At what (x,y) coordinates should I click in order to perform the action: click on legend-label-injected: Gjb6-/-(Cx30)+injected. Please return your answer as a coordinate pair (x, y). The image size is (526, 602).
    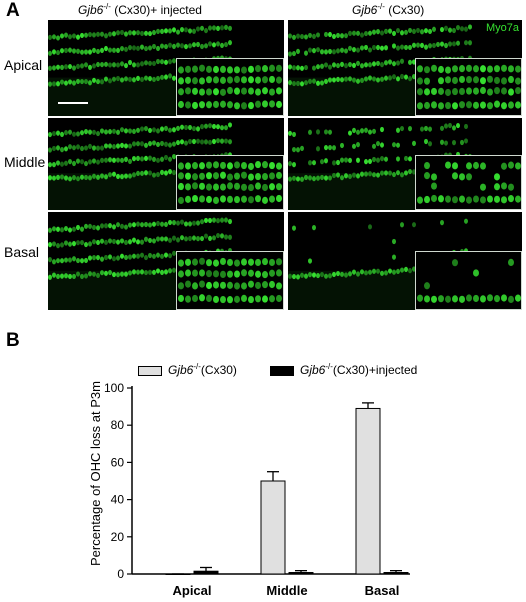
    Looking at the image, I should click on (358, 369).